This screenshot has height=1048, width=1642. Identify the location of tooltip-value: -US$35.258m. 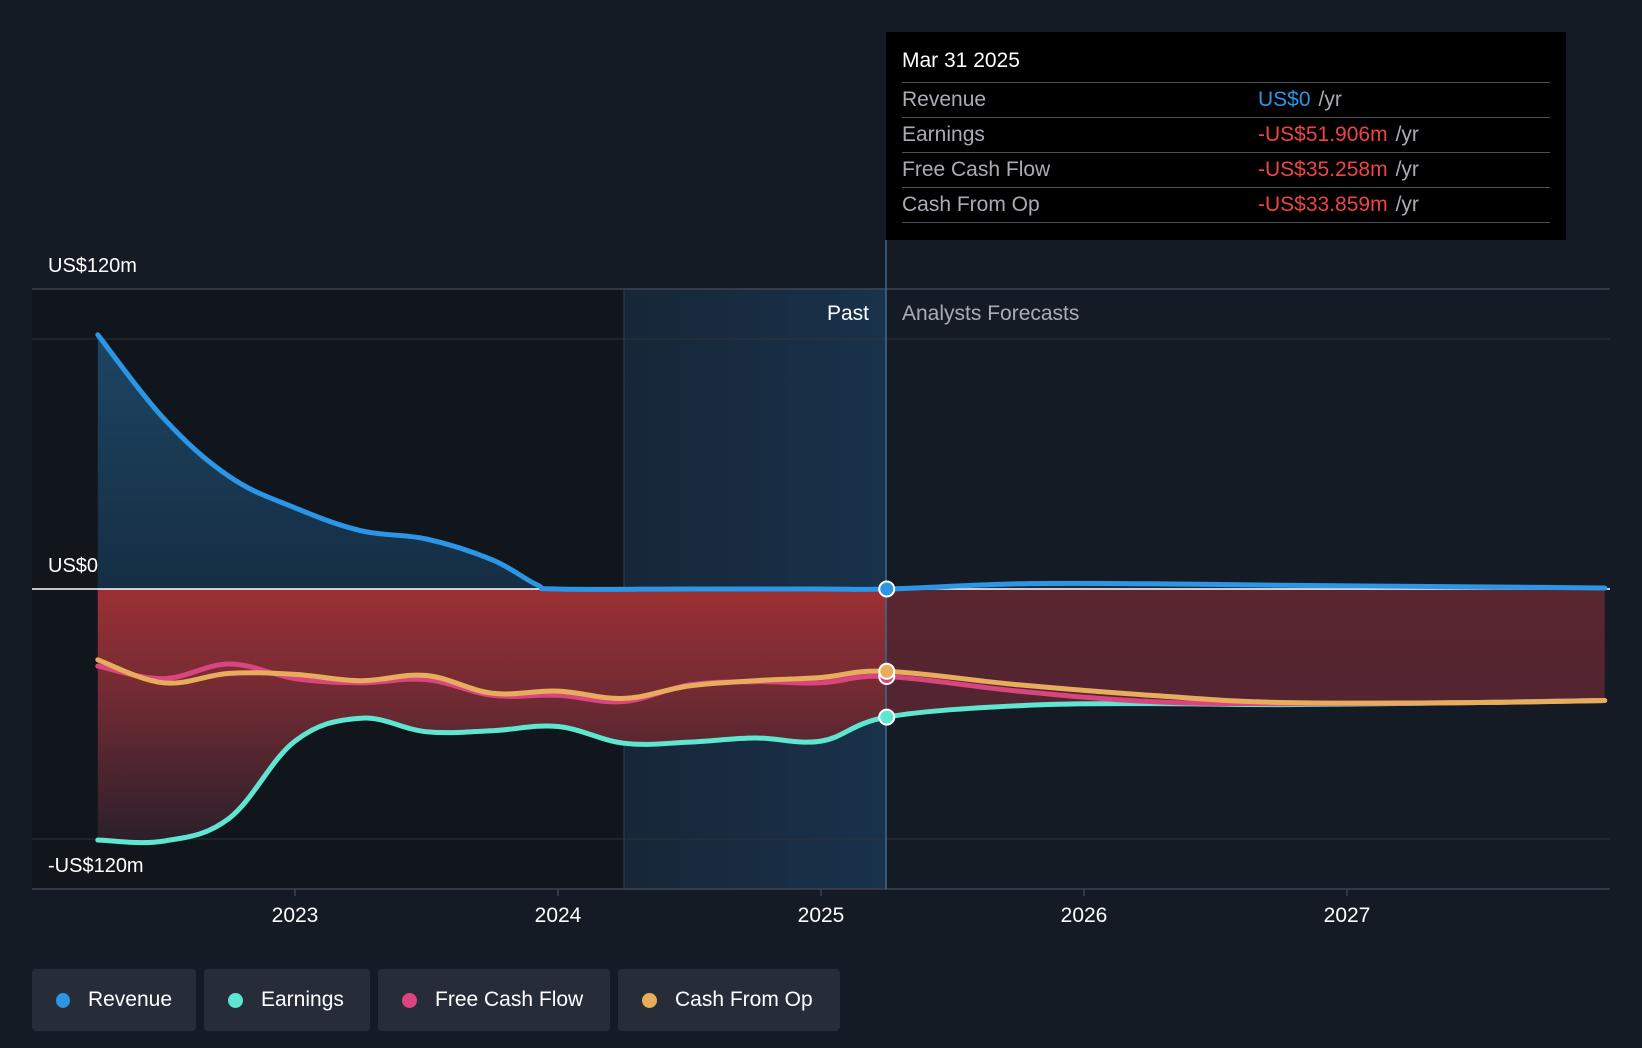
(1323, 169).